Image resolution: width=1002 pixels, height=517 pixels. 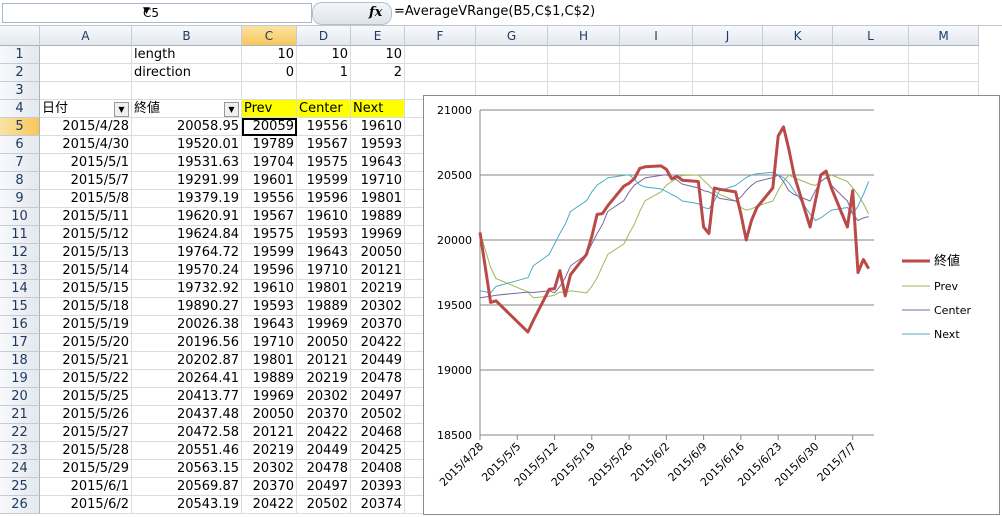 What do you see at coordinates (20, 379) in the screenshot?
I see `row-header: 19` at bounding box center [20, 379].